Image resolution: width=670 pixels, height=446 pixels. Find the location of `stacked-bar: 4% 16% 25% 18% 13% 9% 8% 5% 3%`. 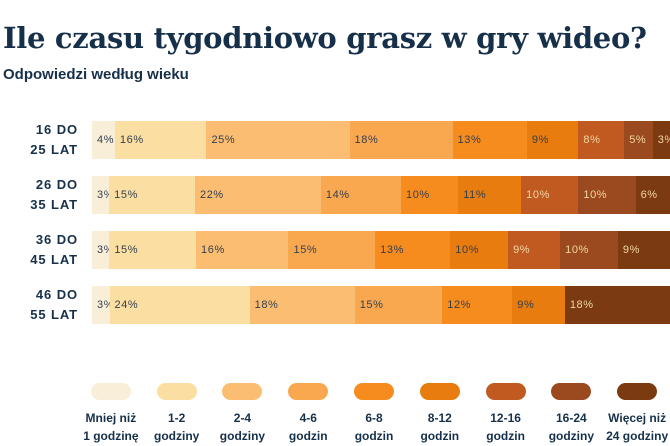

stacked-bar: 4% 16% 25% 18% 13% 9% 8% 5% 3% is located at coordinates (381, 140).